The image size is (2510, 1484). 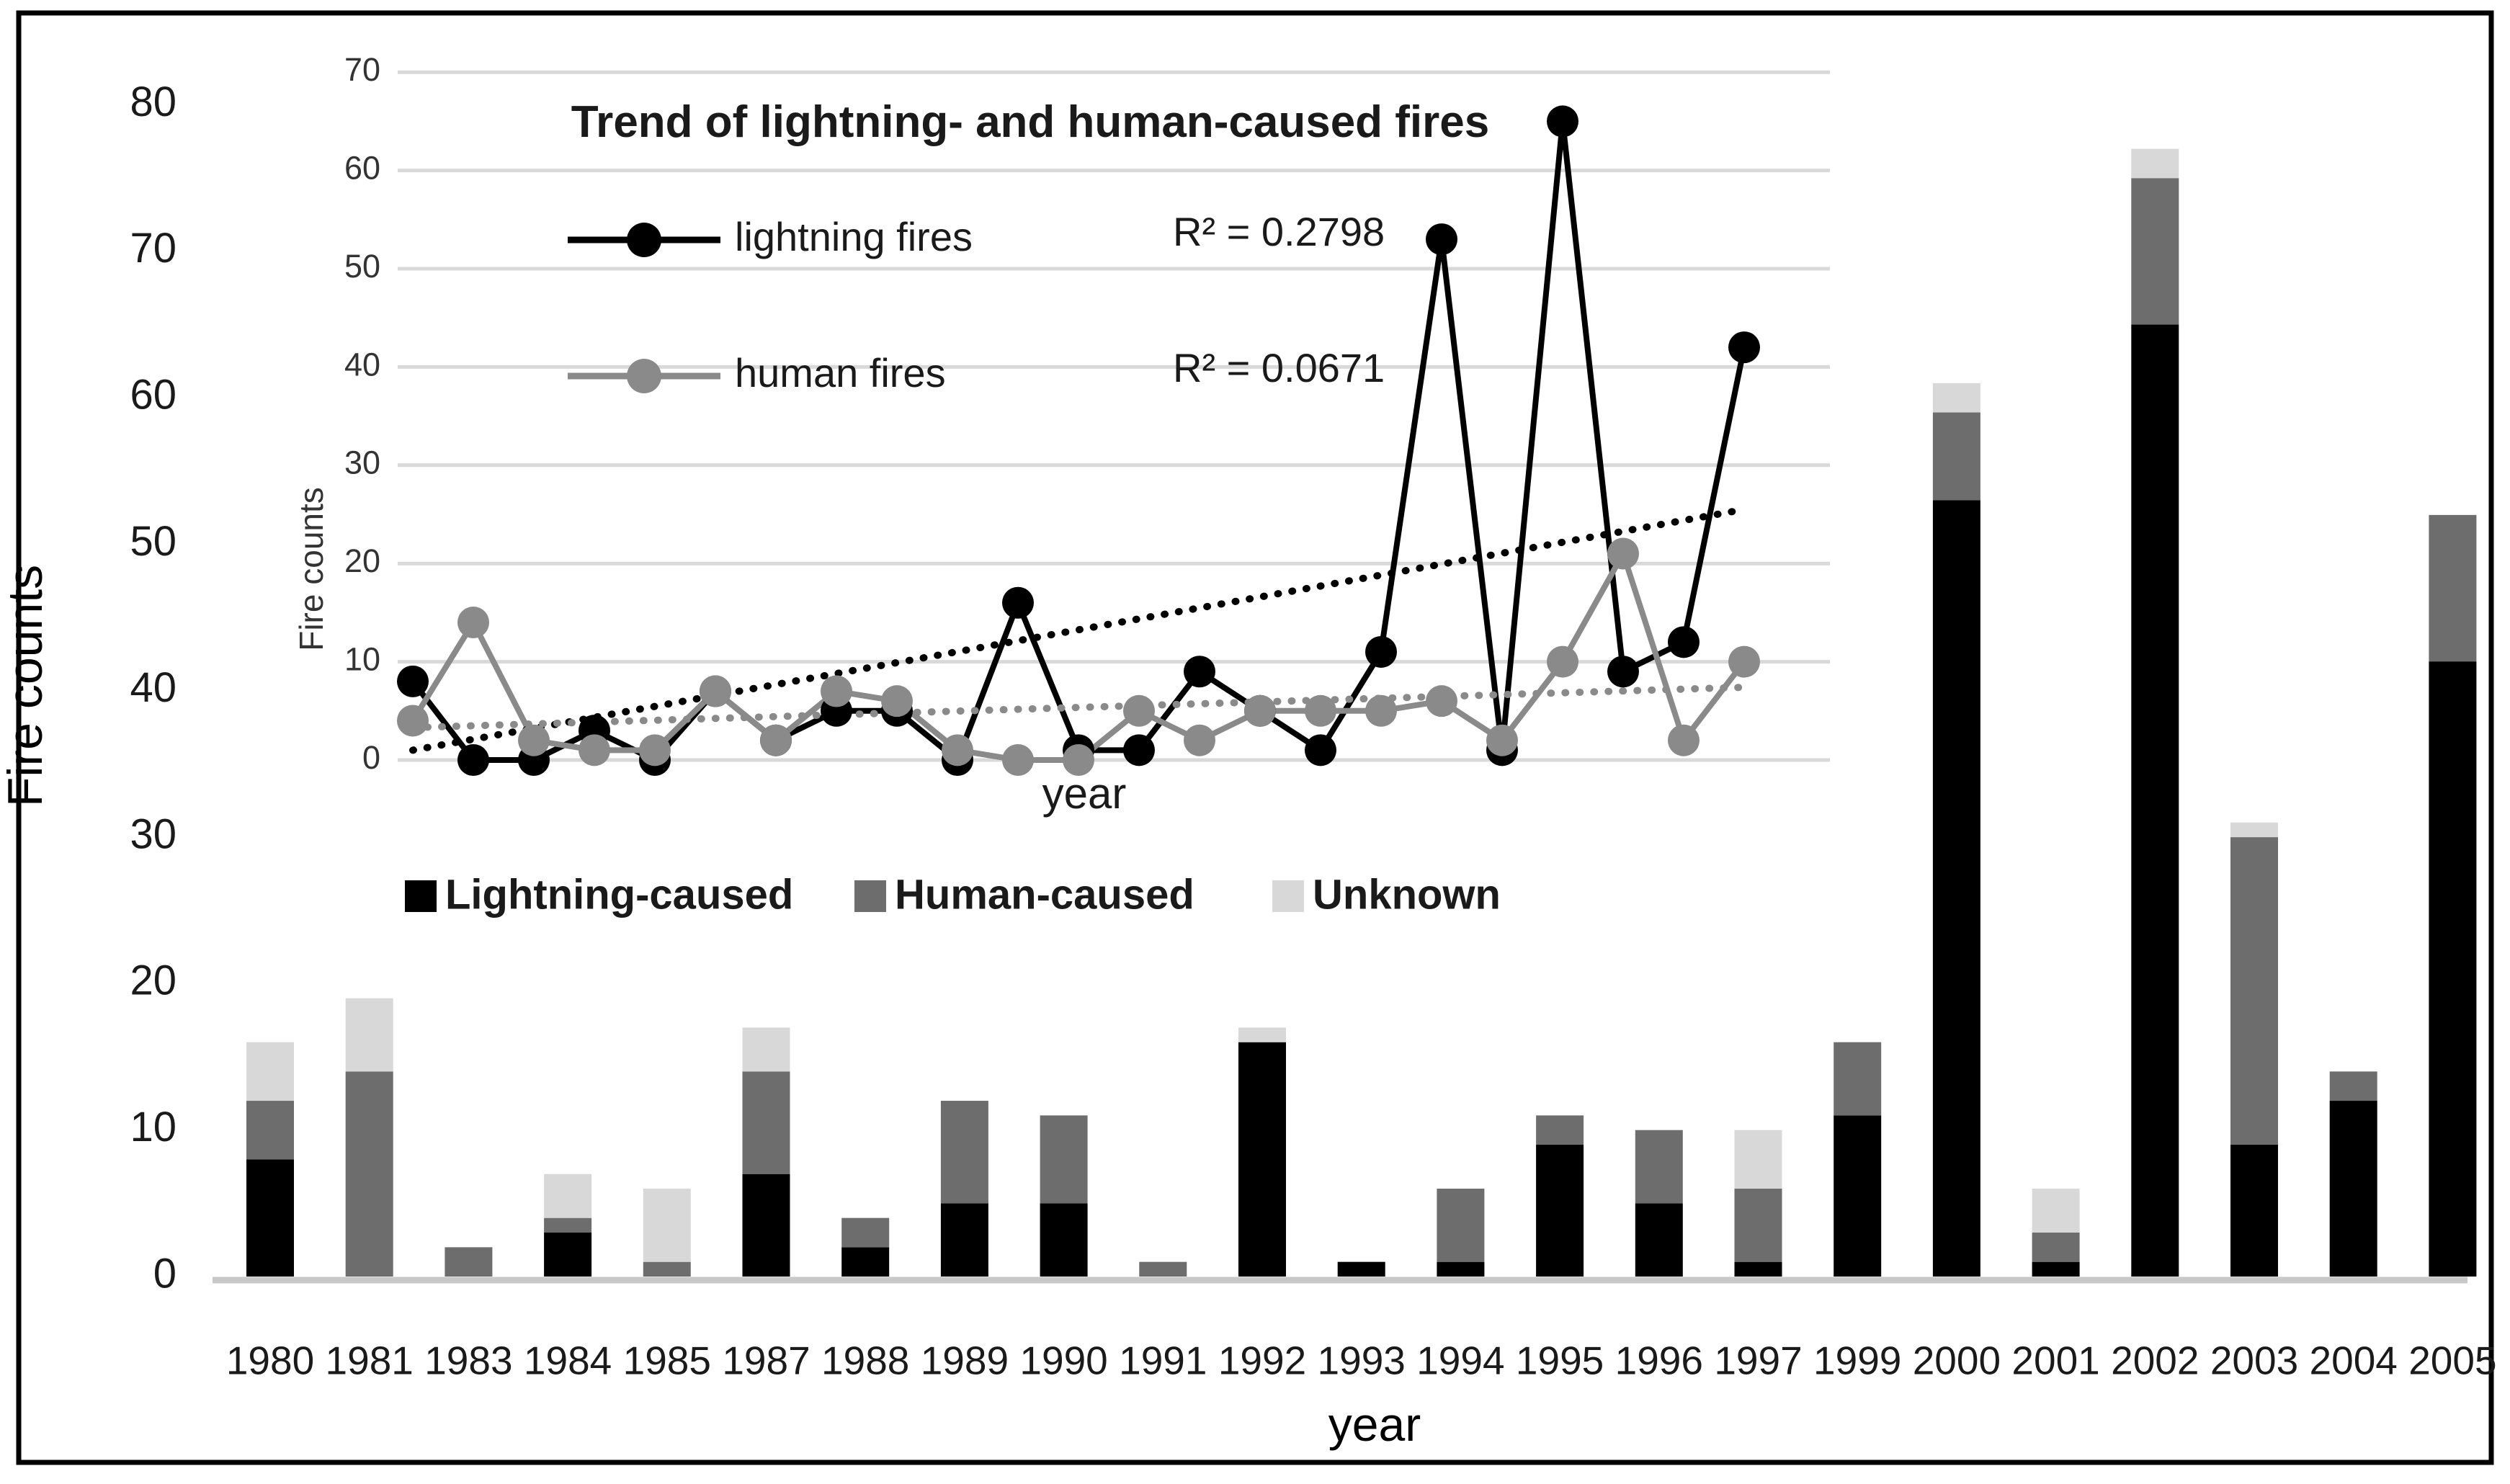 What do you see at coordinates (165, 1274) in the screenshot?
I see `main-y-tick-label: 0` at bounding box center [165, 1274].